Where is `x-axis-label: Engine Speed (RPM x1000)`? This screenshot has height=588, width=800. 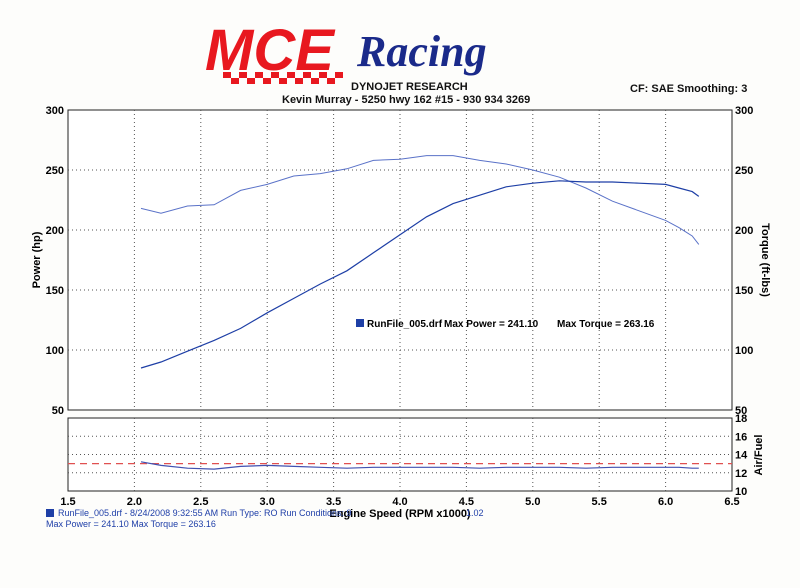
x-axis-label: Engine Speed (RPM x1000) is located at coordinates (400, 514).